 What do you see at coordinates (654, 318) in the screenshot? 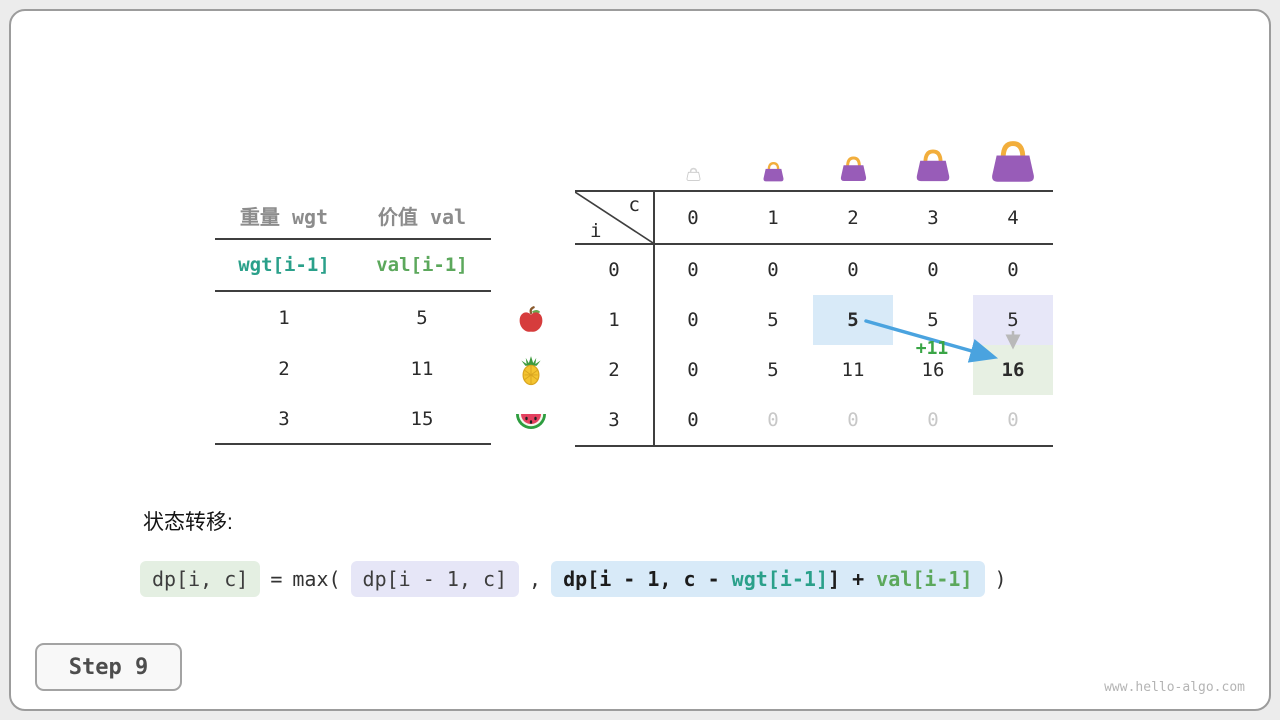
I see `dp-table-vertical-line` at bounding box center [654, 318].